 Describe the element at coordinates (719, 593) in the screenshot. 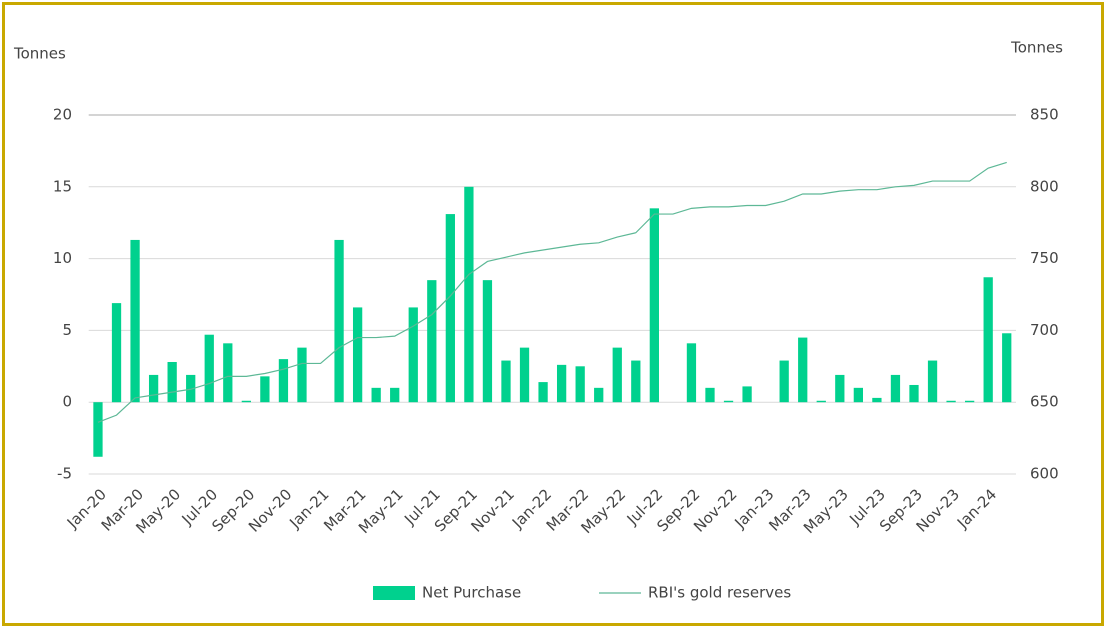

I see `legend-label: RBI's gold reserves` at that location.